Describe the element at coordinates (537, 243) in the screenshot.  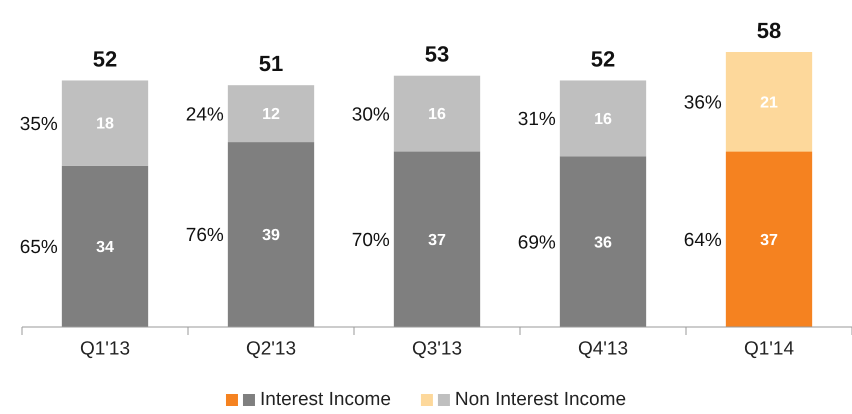
I see `annotation: 69%` at that location.